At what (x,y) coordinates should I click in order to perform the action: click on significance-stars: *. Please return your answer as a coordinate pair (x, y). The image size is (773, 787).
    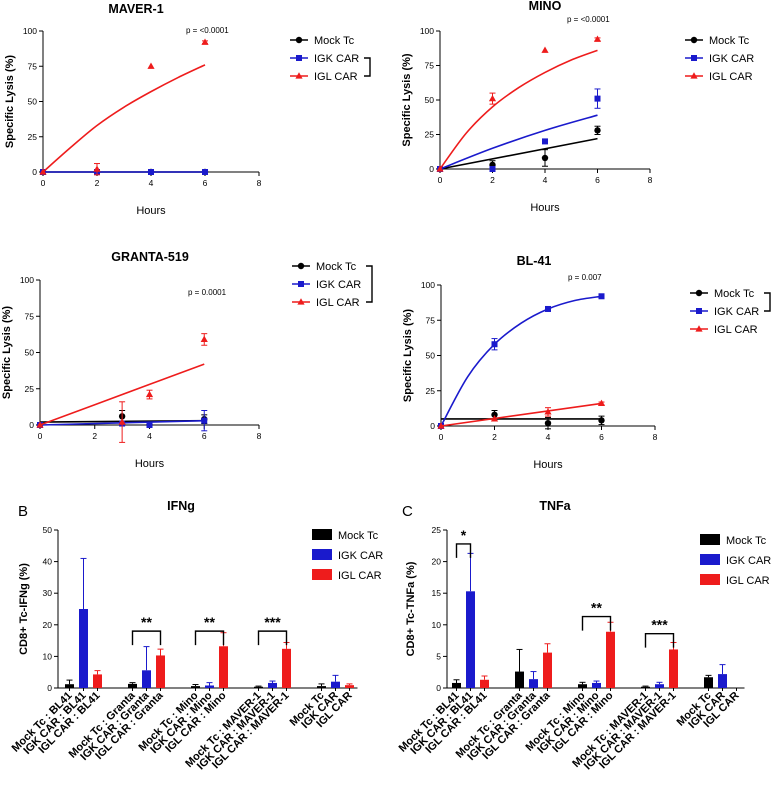
    Looking at the image, I should click on (464, 535).